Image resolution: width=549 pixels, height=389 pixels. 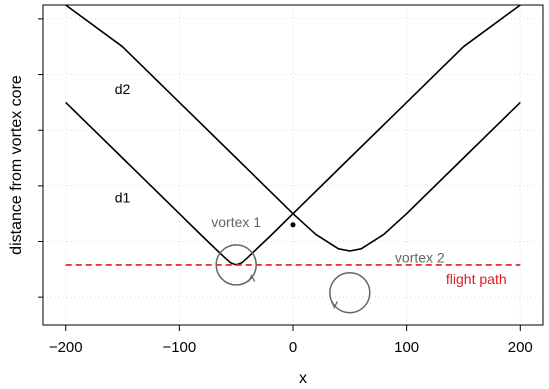 I want to click on x-tick-label: −200, so click(x=66, y=347).